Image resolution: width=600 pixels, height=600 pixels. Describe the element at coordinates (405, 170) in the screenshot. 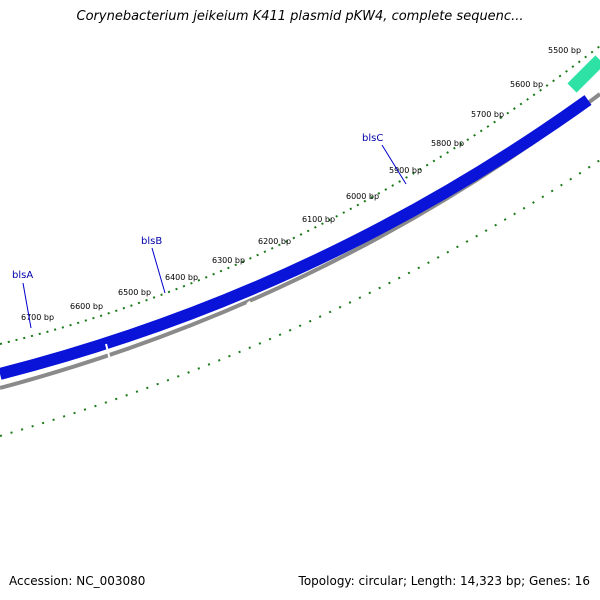

I see `tick-label: 5900 bp` at that location.